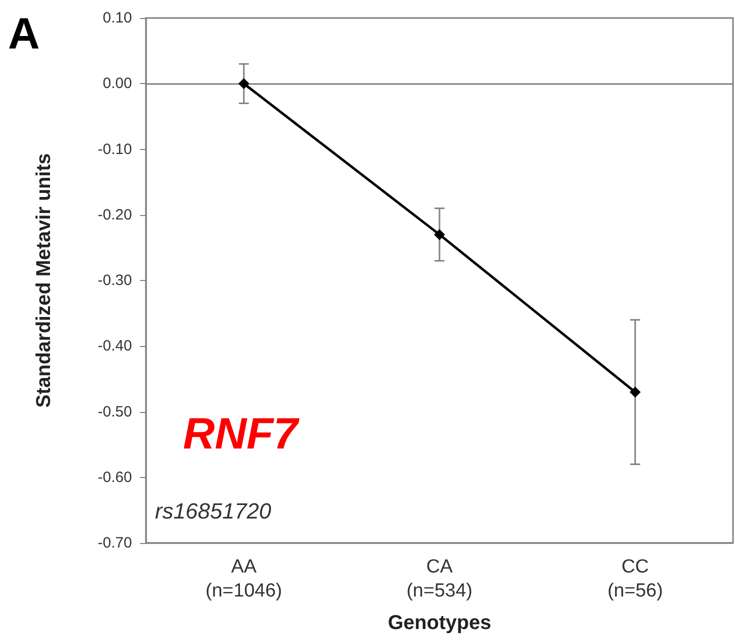 The height and width of the screenshot is (642, 735). Describe the element at coordinates (241, 434) in the screenshot. I see `annotation: RNF7` at that location.